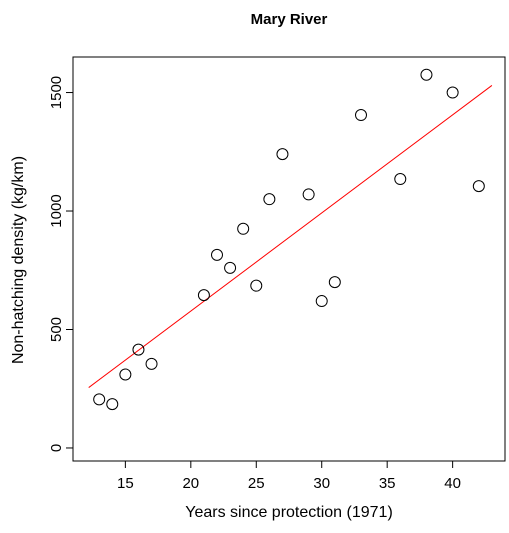 This screenshot has width=509, height=533. I want to click on y-tick-label: 0, so click(56, 448).